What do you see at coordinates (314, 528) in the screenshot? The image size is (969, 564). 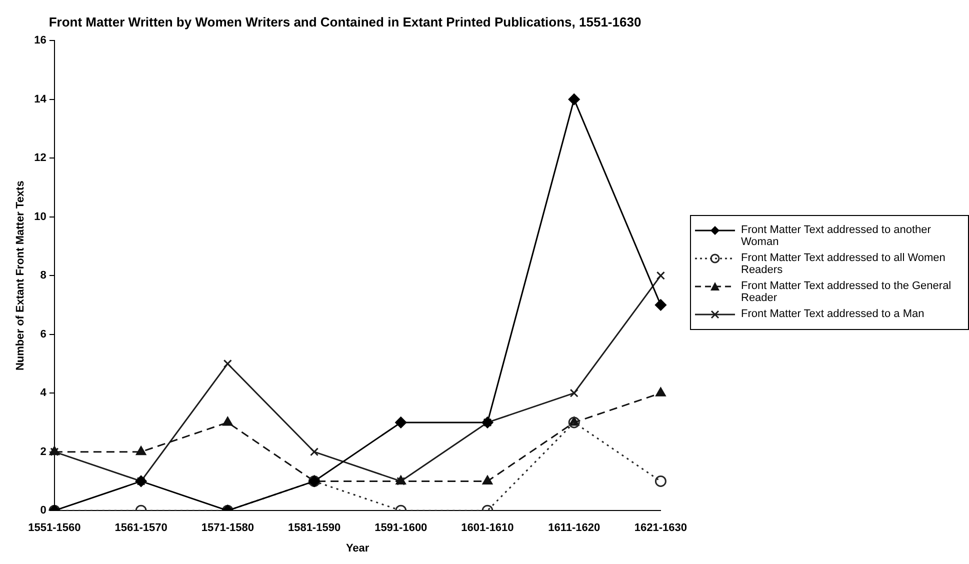 I see `x-tick-label: 1581-1590` at bounding box center [314, 528].